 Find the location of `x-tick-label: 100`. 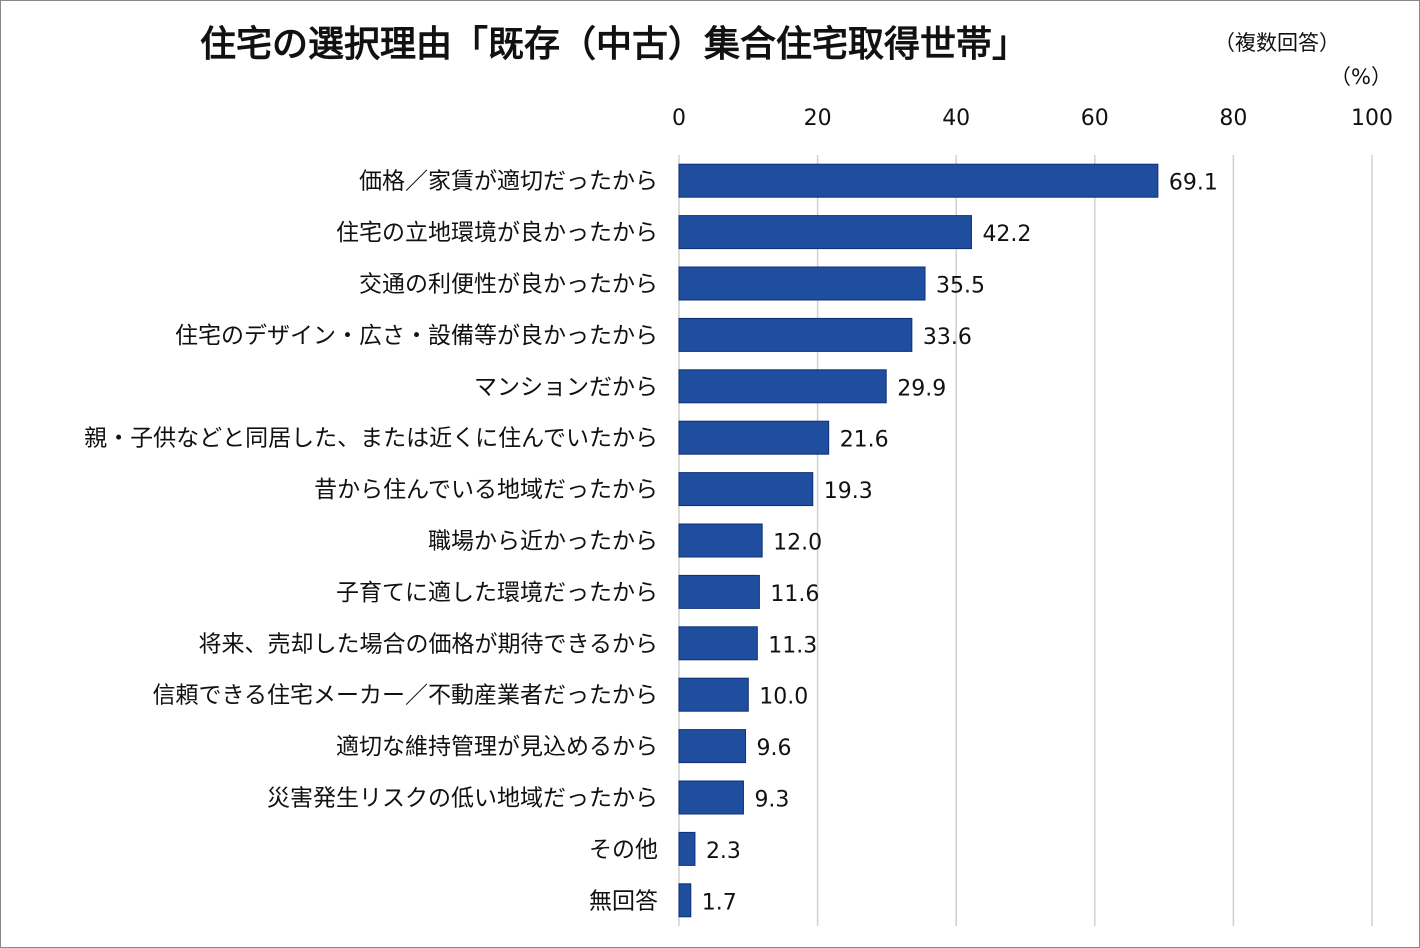

x-tick-label: 100 is located at coordinates (1372, 118).